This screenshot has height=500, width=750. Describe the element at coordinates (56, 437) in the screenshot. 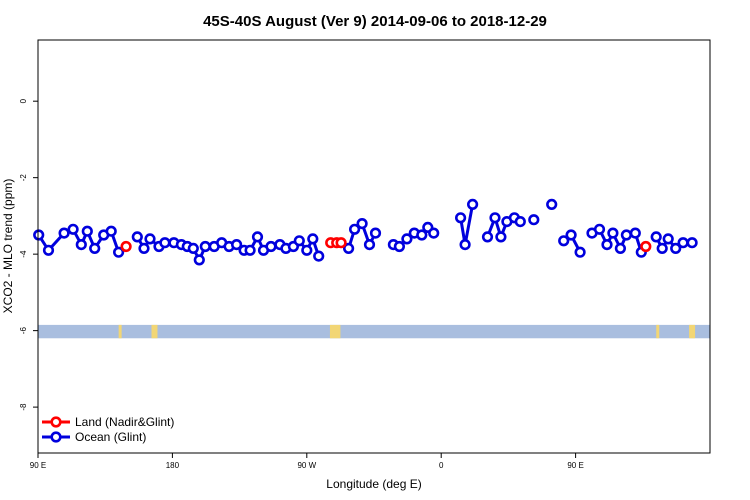

I see `legend-ocean-marker` at that location.